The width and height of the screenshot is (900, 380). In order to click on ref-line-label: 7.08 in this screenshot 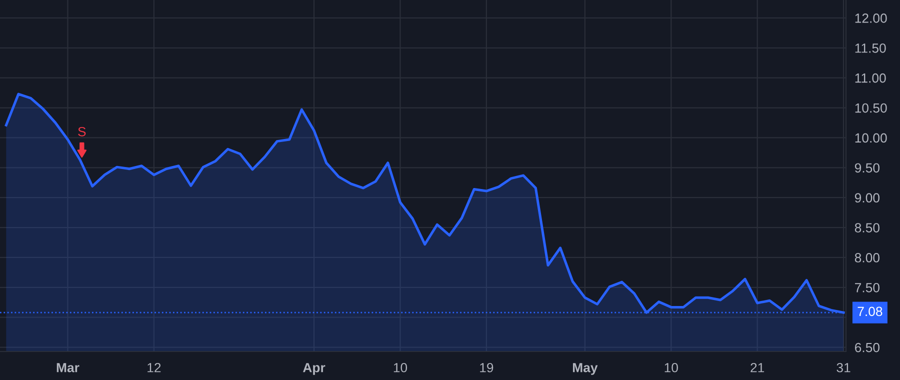, I will do `click(870, 311)`.